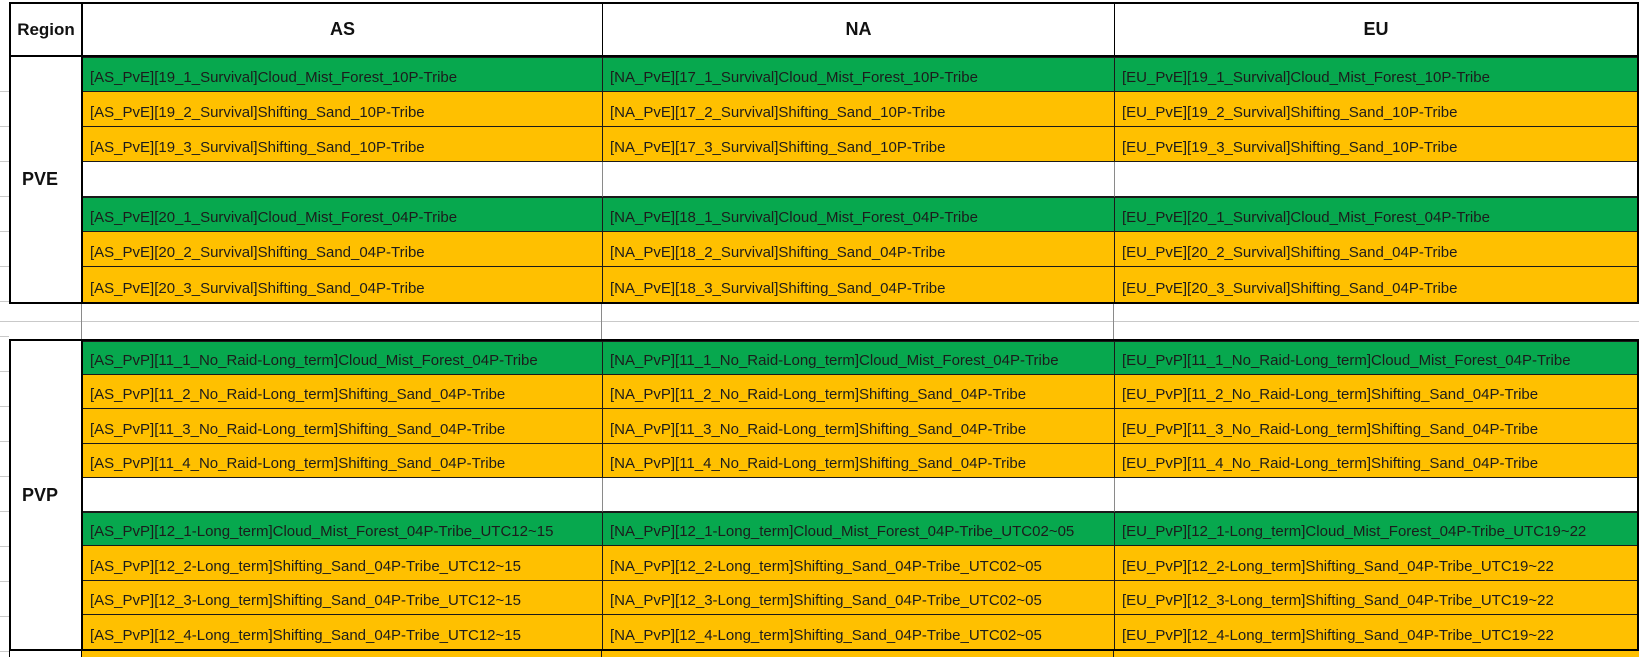 This screenshot has height=657, width=1639. Describe the element at coordinates (46, 654) in the screenshot. I see `cutoff-region-cell` at that location.